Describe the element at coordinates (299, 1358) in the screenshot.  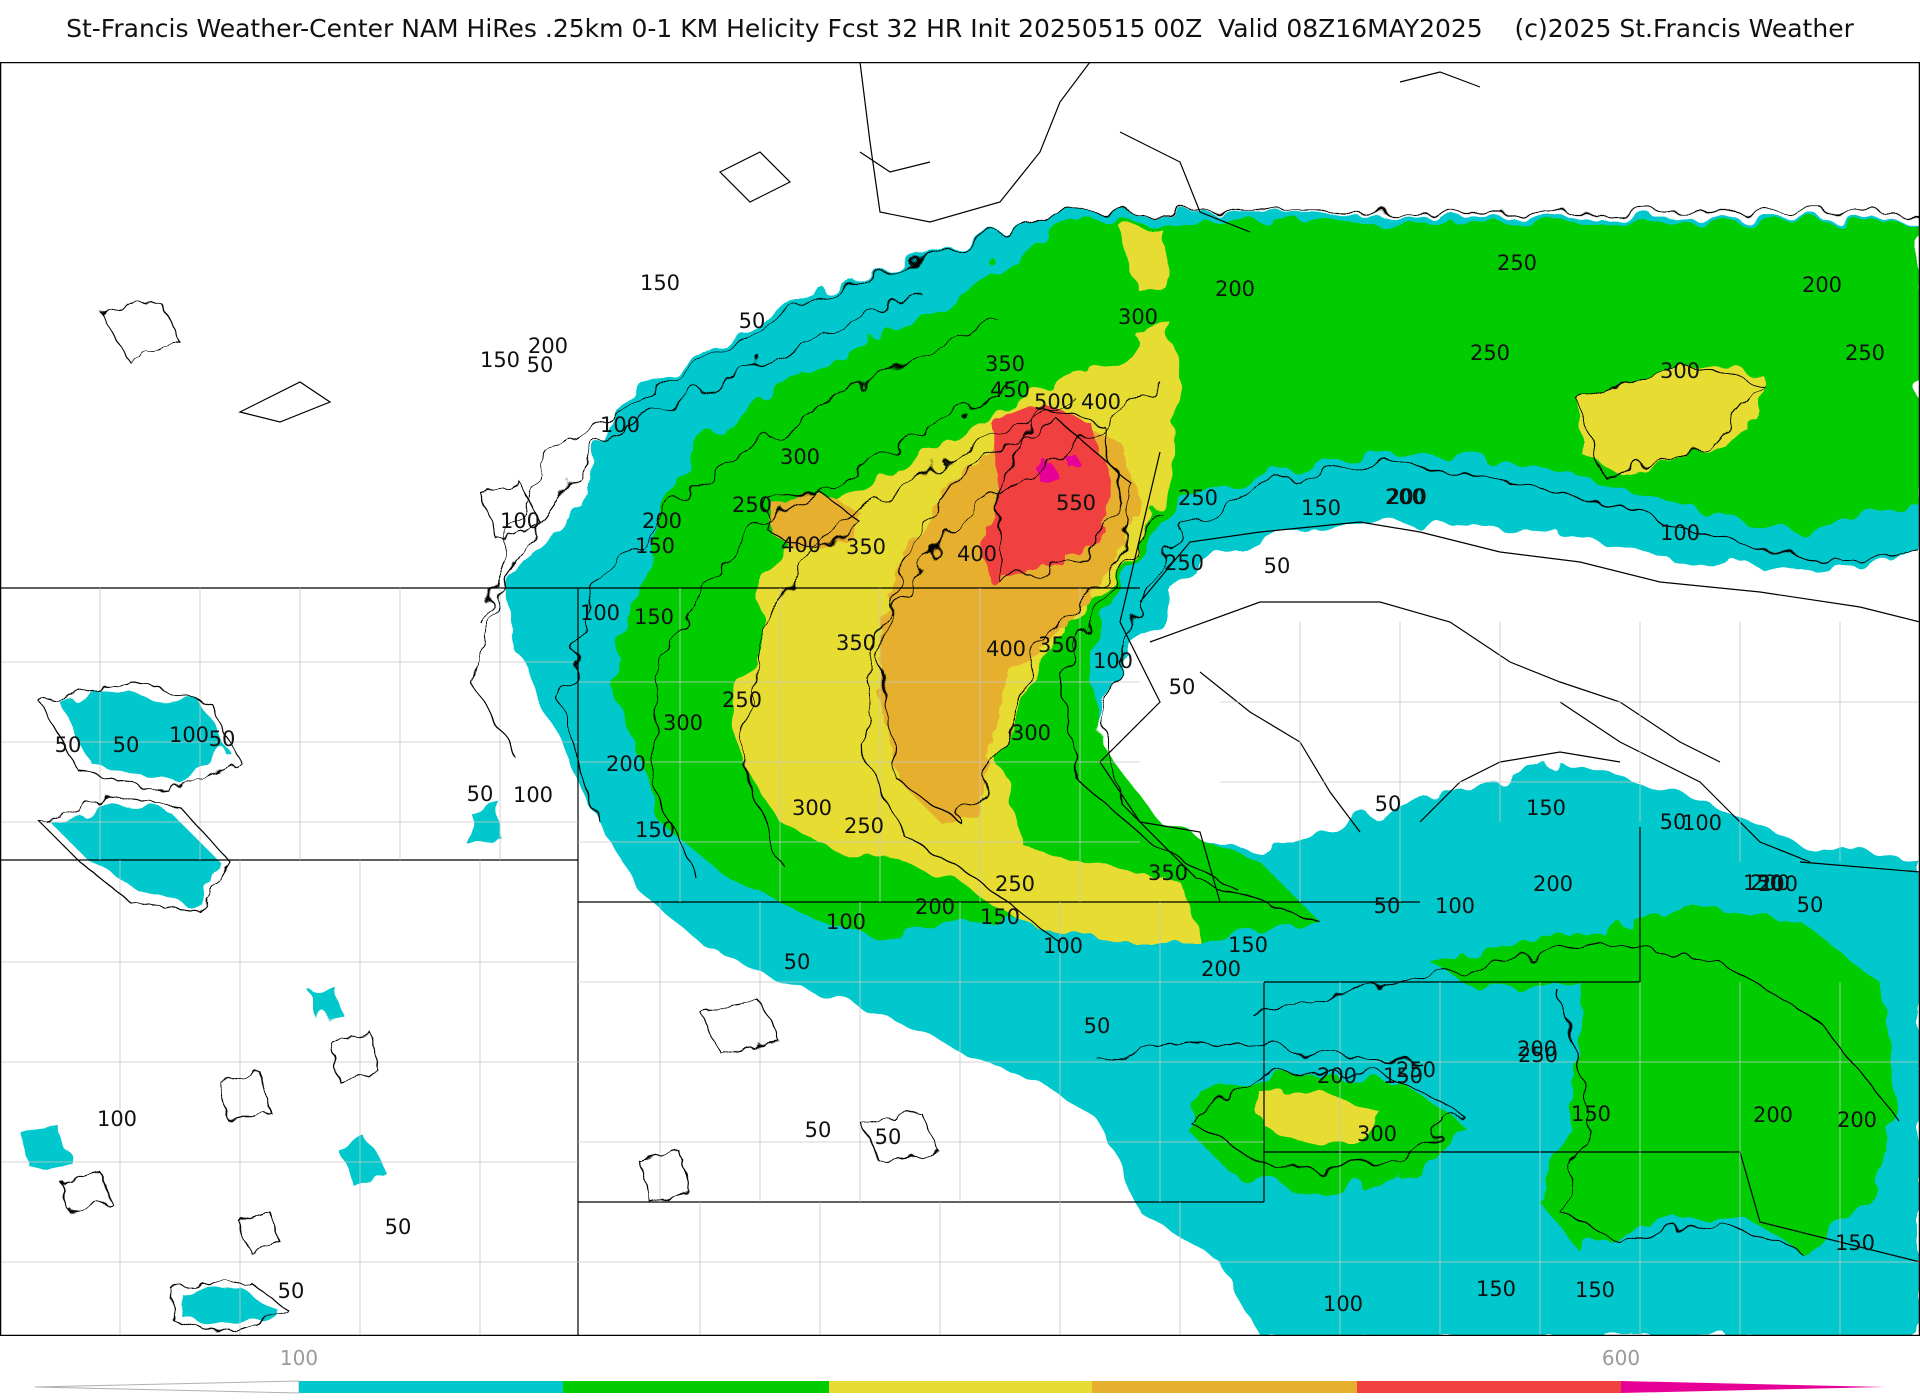
I see `colorbar-tick-100: 100` at that location.